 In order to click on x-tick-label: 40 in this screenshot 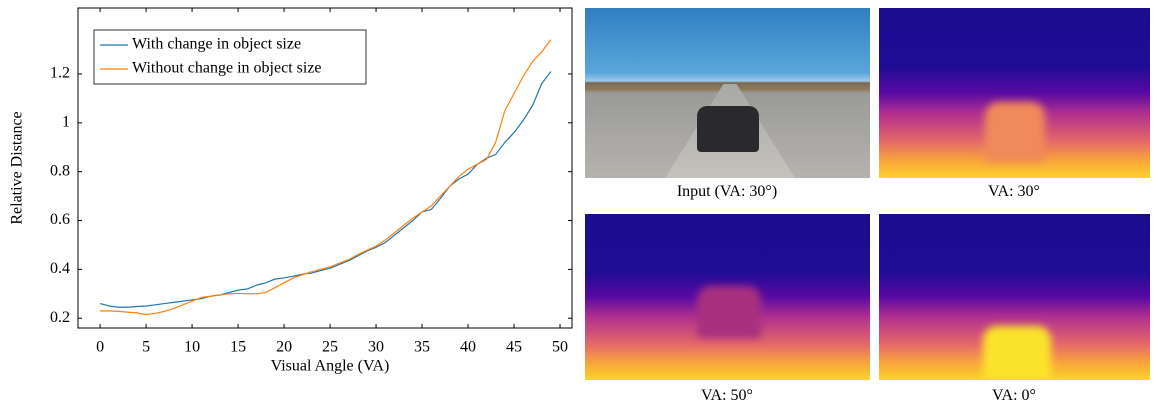, I will do `click(468, 347)`.